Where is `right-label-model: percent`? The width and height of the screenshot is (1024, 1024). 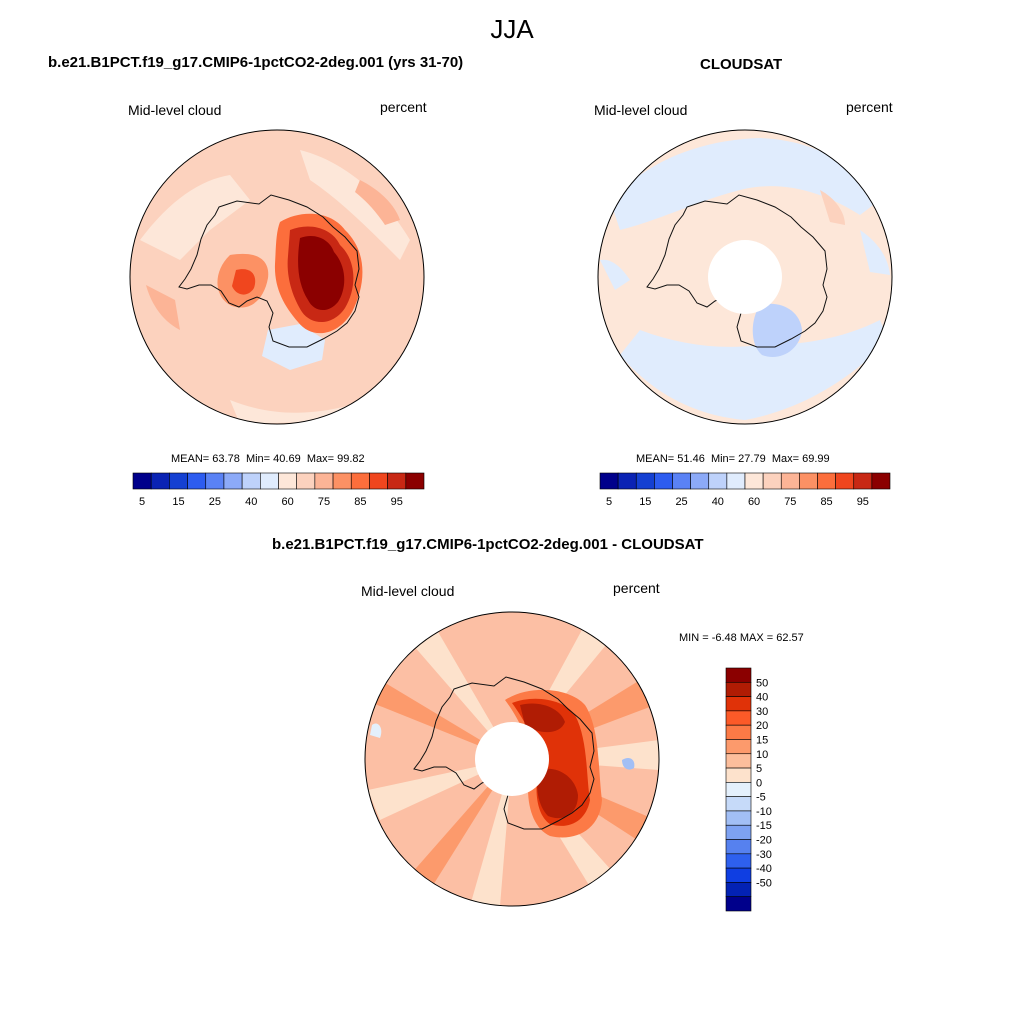
right-label-model: percent is located at coordinates (403, 107).